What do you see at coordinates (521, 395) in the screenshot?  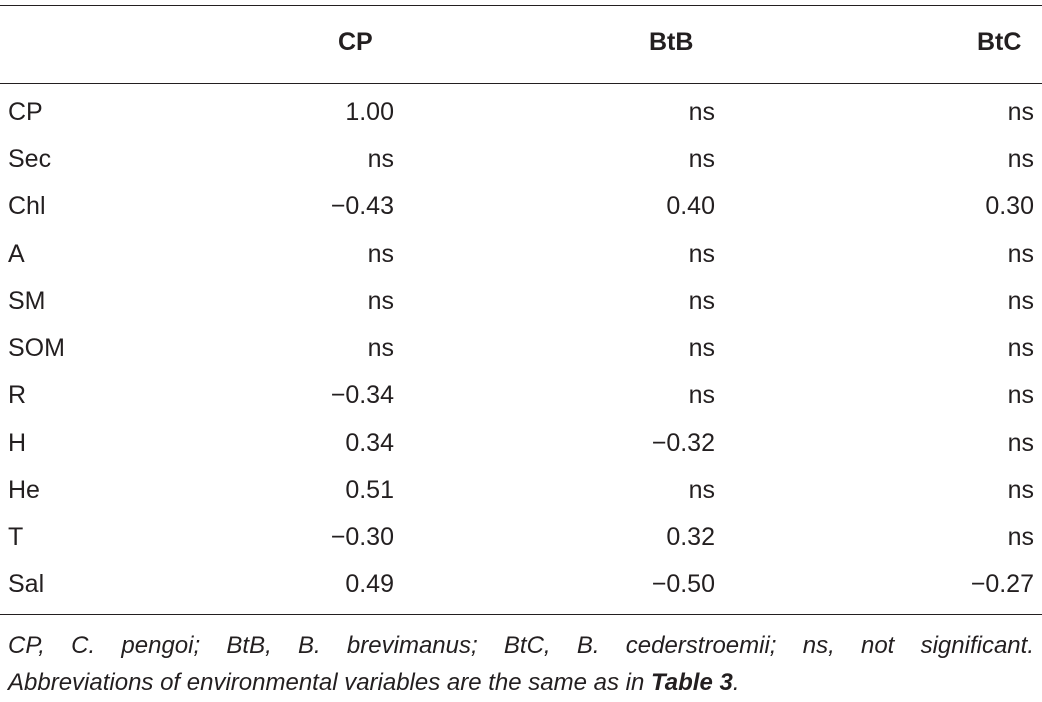 I see `table-row: R −0.34 ns ns` at bounding box center [521, 395].